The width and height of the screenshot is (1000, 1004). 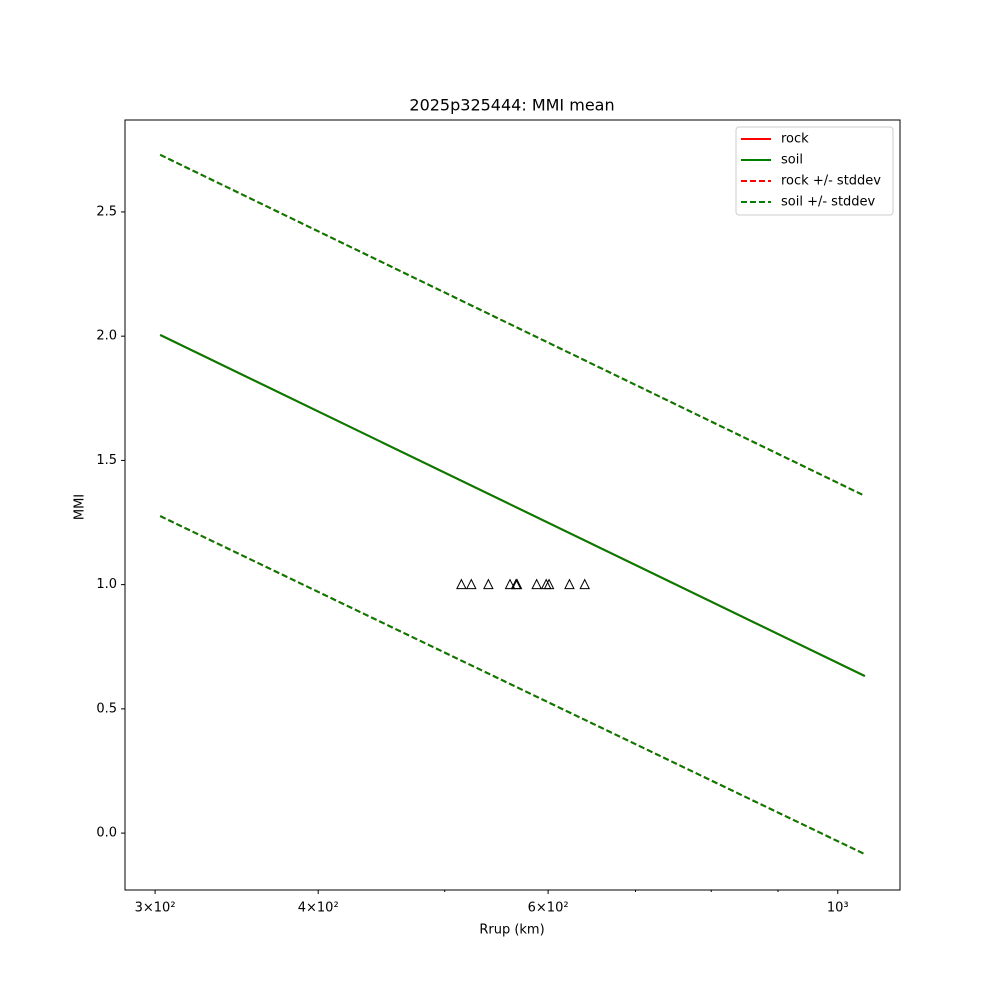 I want to click on y-tick-label: 1.0, so click(x=106, y=584).